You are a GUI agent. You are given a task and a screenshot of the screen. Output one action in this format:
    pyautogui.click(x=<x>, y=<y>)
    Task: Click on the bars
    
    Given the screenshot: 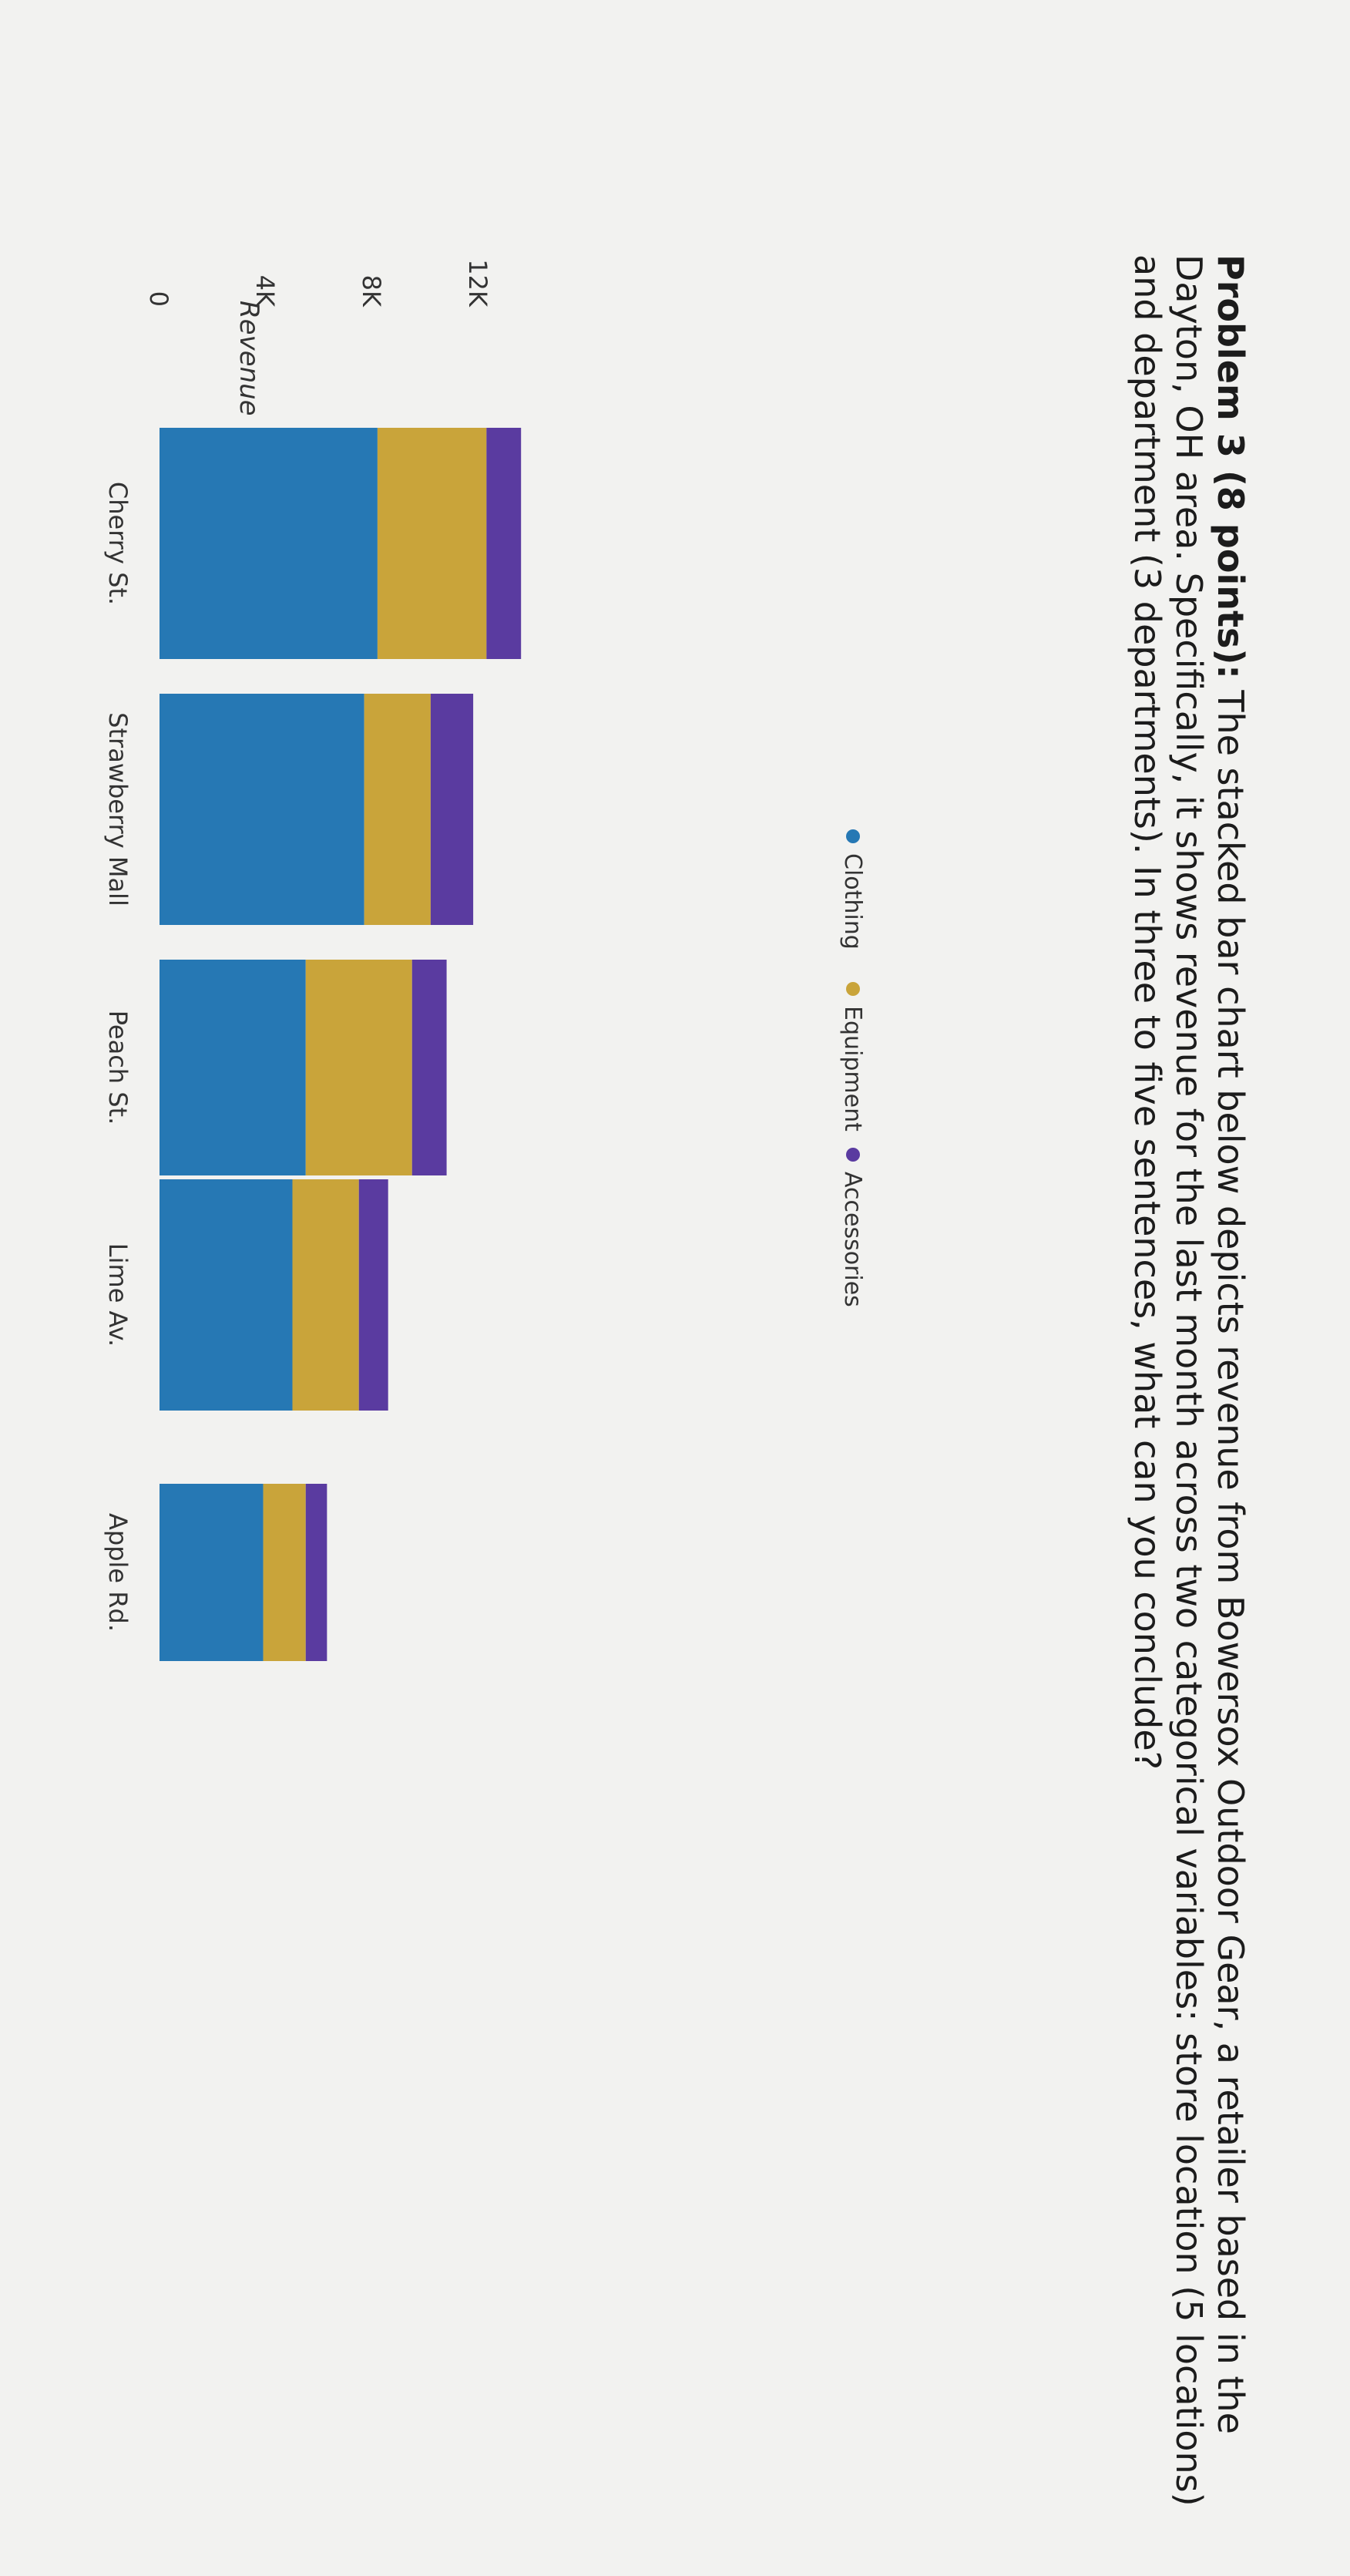 What is the action you would take?
    pyautogui.click(x=341, y=1044)
    